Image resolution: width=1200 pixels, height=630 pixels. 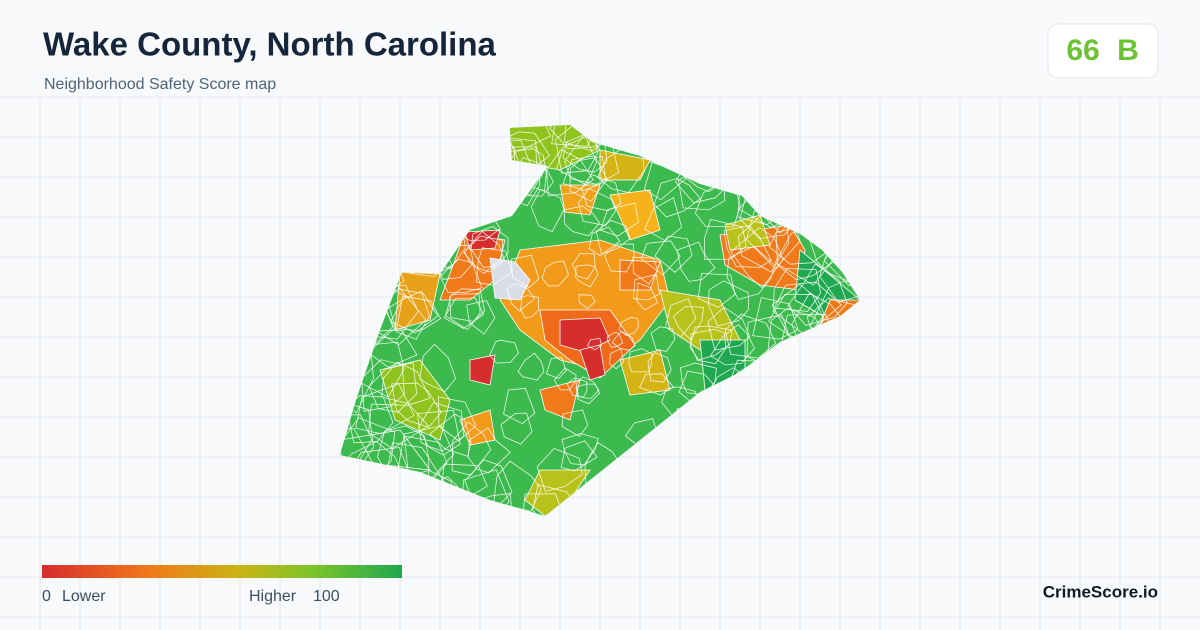 I want to click on legend-min: 0, so click(x=46, y=596).